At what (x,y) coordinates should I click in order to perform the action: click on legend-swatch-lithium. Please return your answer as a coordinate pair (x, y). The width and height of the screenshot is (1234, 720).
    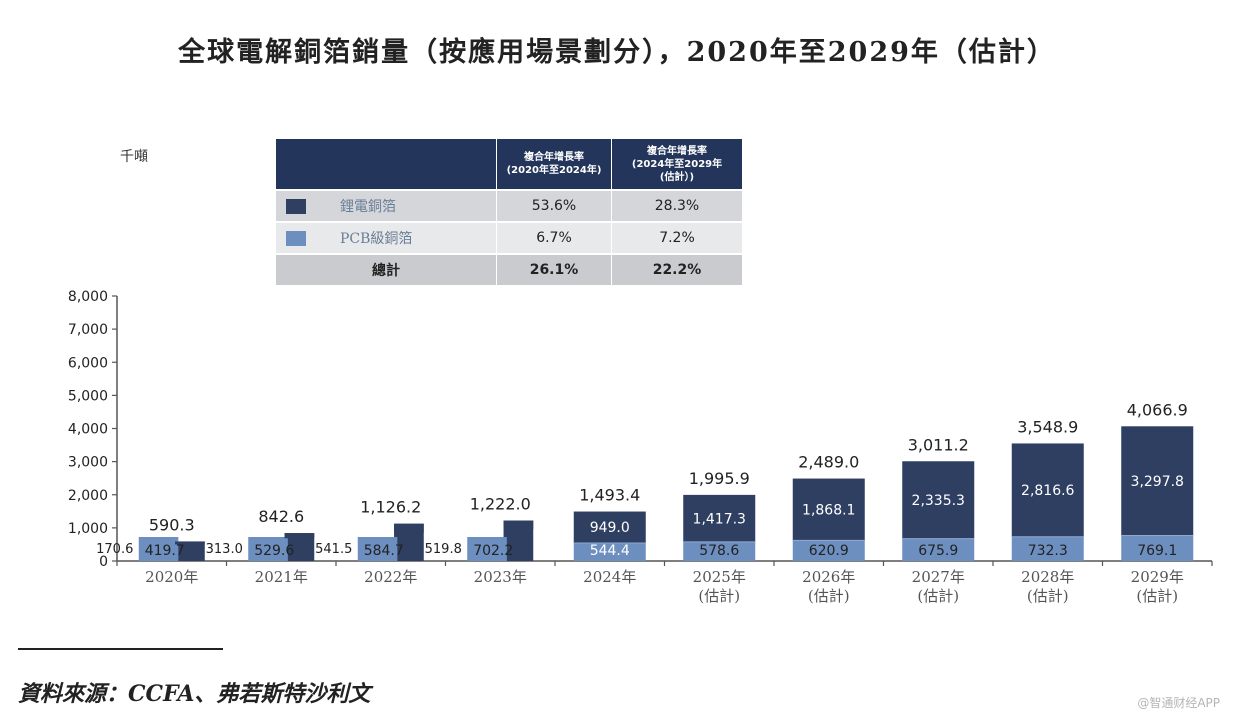
    Looking at the image, I should click on (296, 206).